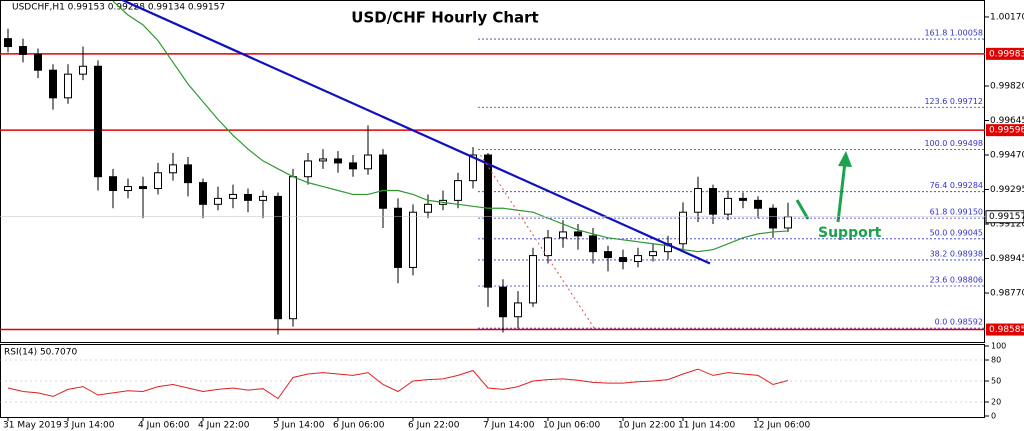 The width and height of the screenshot is (1024, 431). I want to click on current-price-label: 0.99157, so click(1006, 217).